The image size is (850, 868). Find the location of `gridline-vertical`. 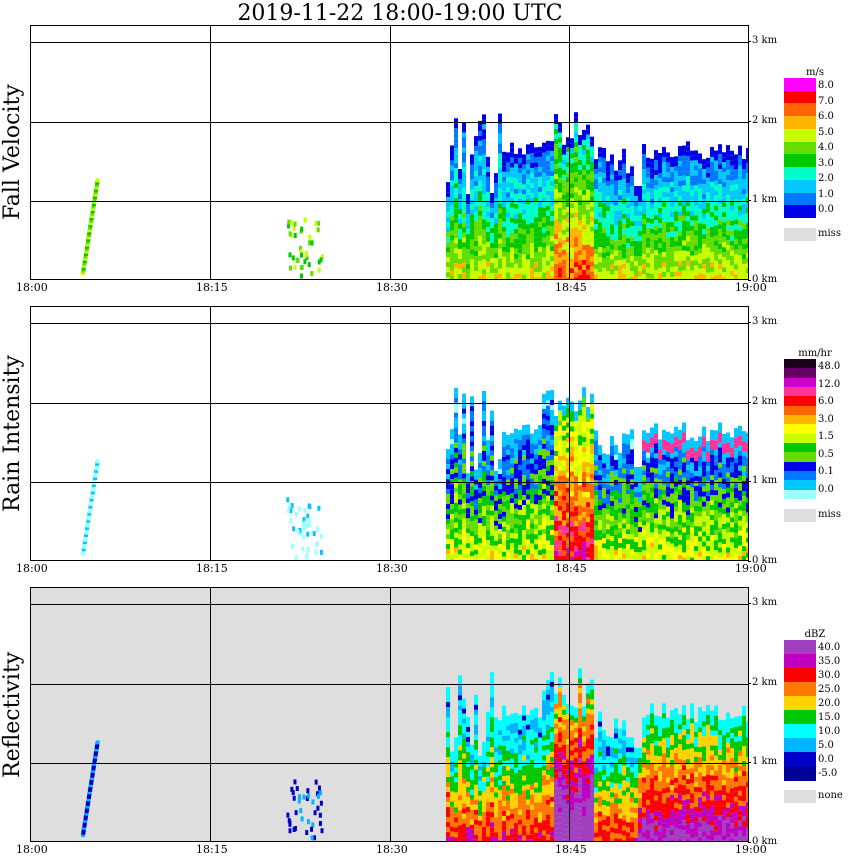

gridline-vertical is located at coordinates (210, 433).